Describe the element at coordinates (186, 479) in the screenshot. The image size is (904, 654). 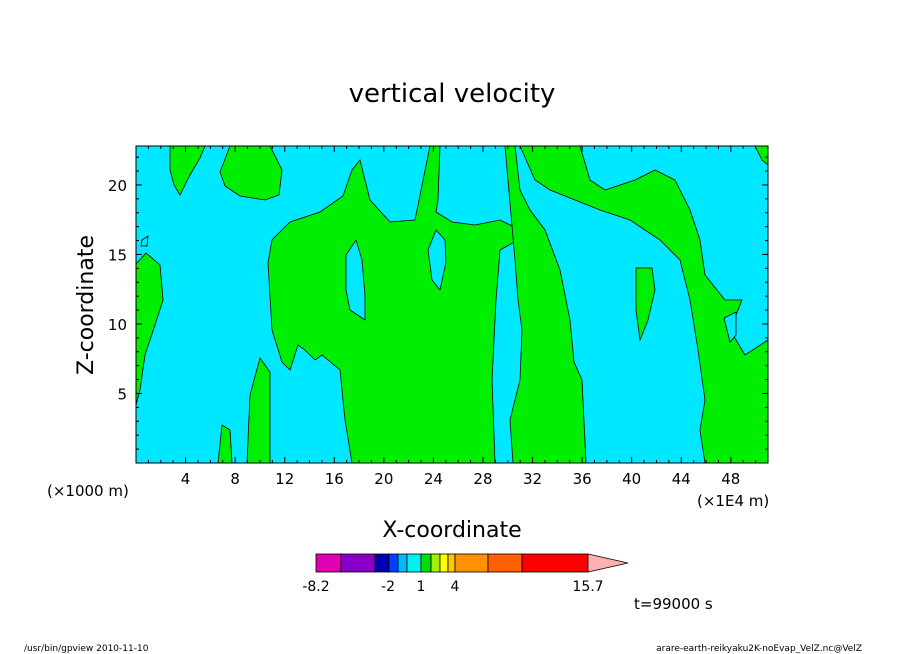
I see `x-tick-label: 4` at that location.